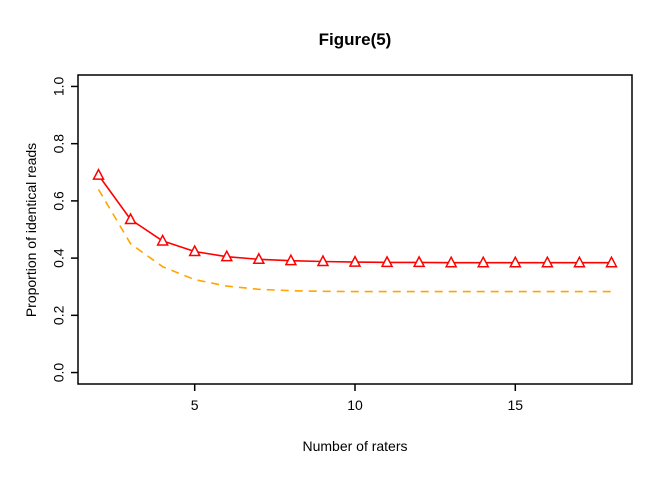 Image resolution: width=672 pixels, height=480 pixels. I want to click on y-tick-label: 0.2, so click(59, 315).